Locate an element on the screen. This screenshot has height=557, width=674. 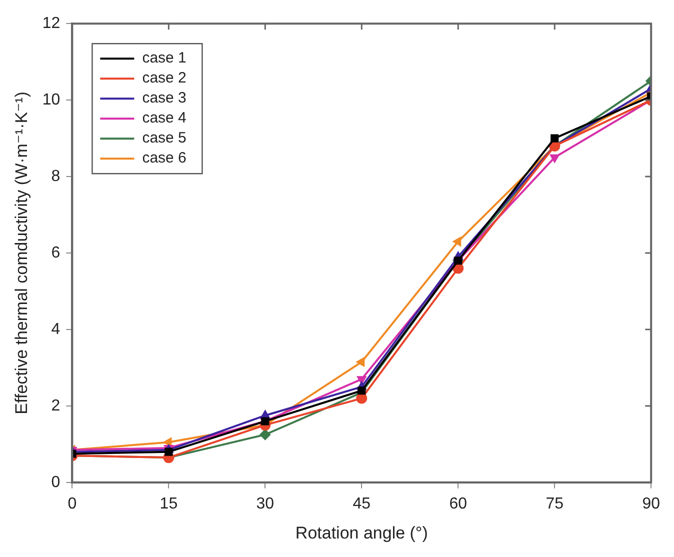
y-tick-label: 4 is located at coordinates (55, 329).